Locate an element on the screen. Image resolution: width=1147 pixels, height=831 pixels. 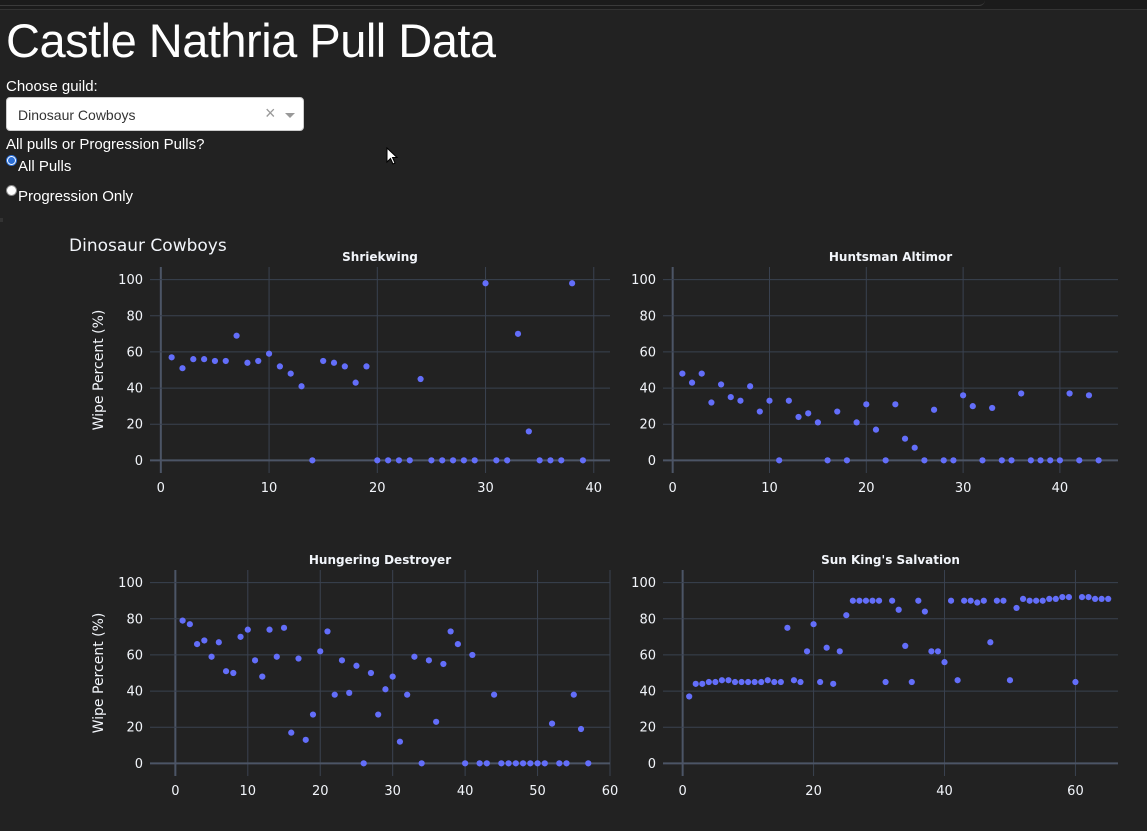
clear-icon: × is located at coordinates (270, 113).